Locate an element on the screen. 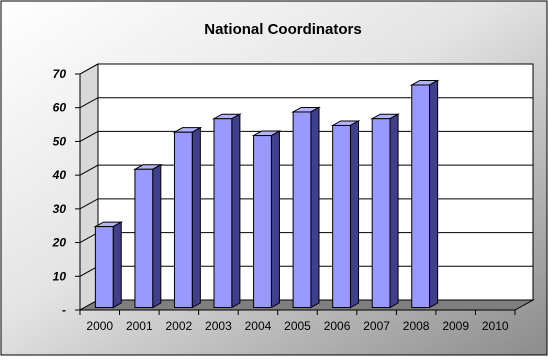 The width and height of the screenshot is (548, 361). x-tick-label: 2006 is located at coordinates (337, 326).